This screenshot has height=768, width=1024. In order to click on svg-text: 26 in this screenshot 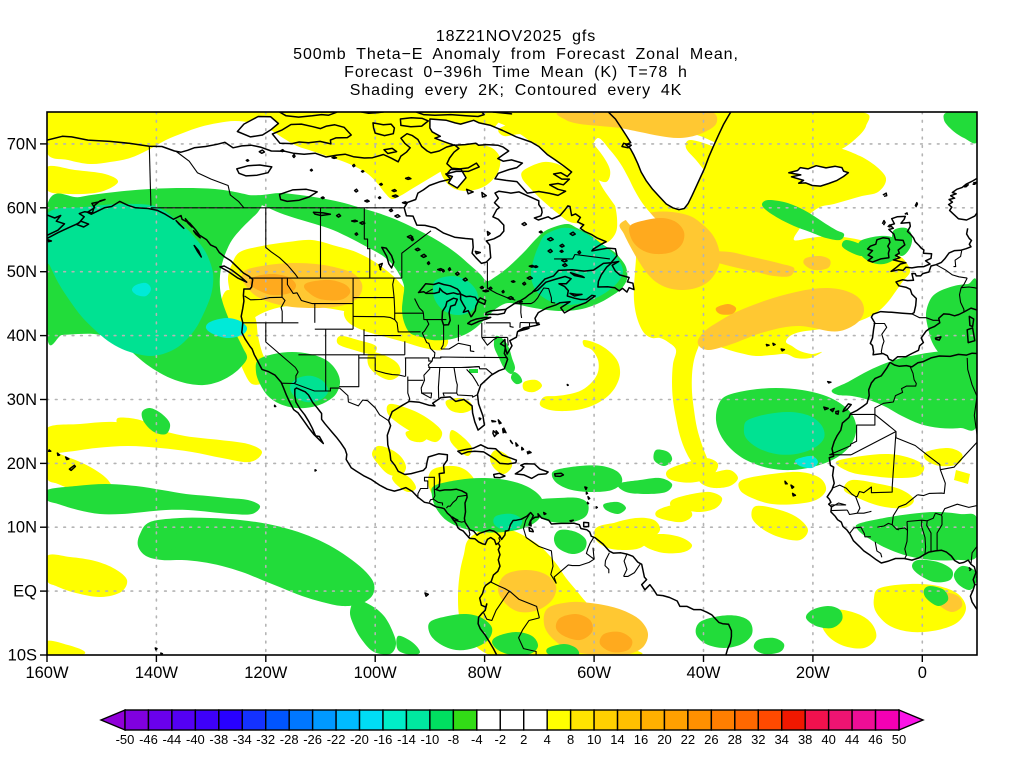, I will do `click(711, 739)`.